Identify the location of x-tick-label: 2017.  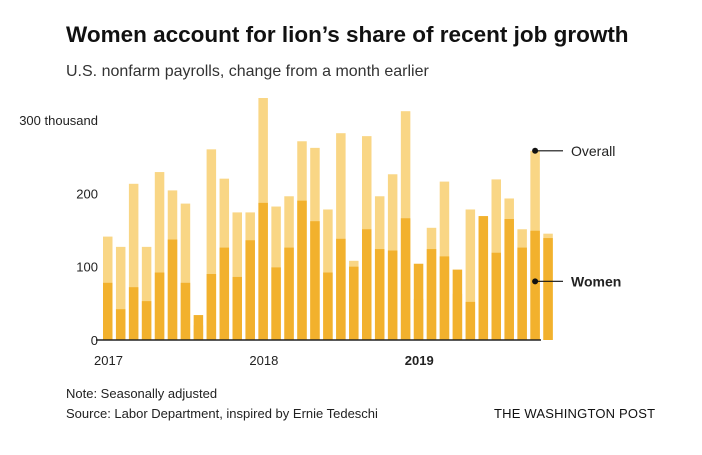
(108, 360).